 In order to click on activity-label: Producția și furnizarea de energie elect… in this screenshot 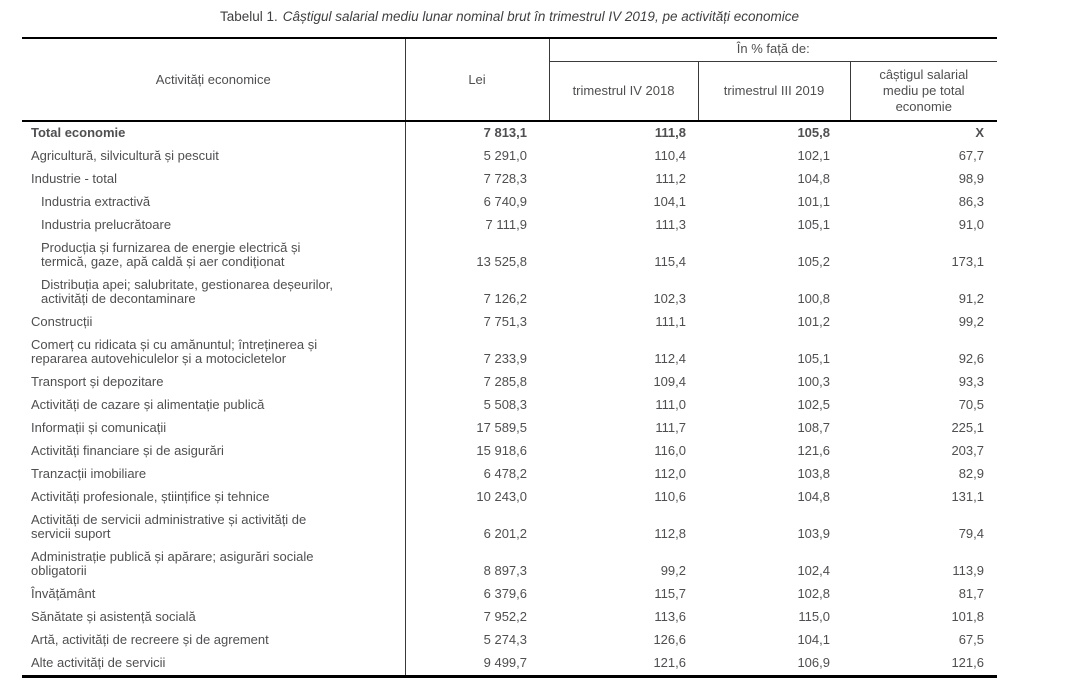, I will do `click(214, 255)`.